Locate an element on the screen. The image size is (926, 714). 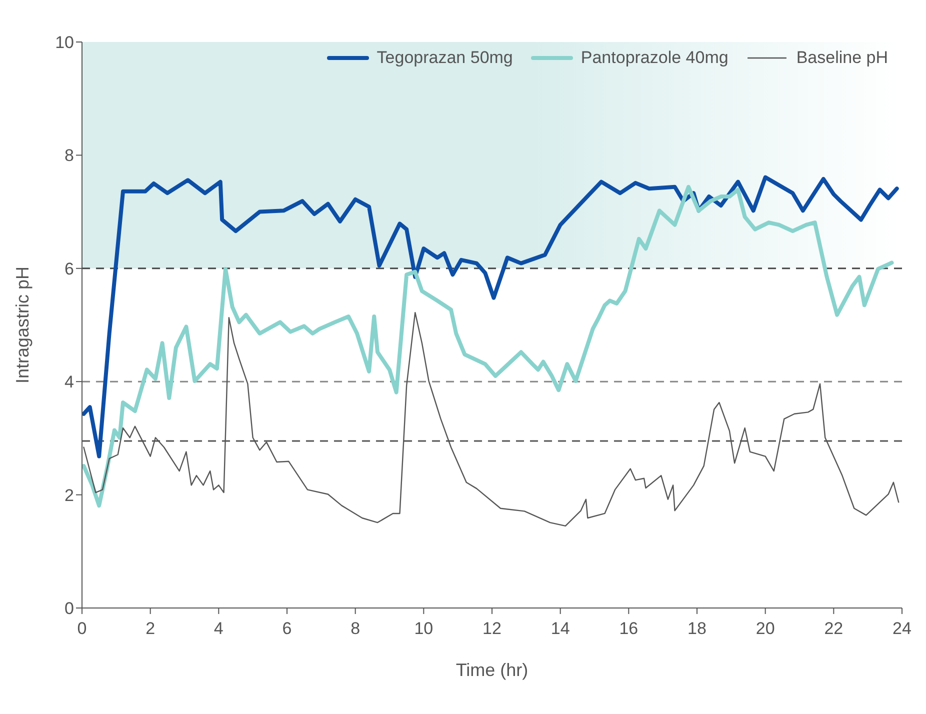
legend-label: Pantoprazole 40mg is located at coordinates (654, 58).